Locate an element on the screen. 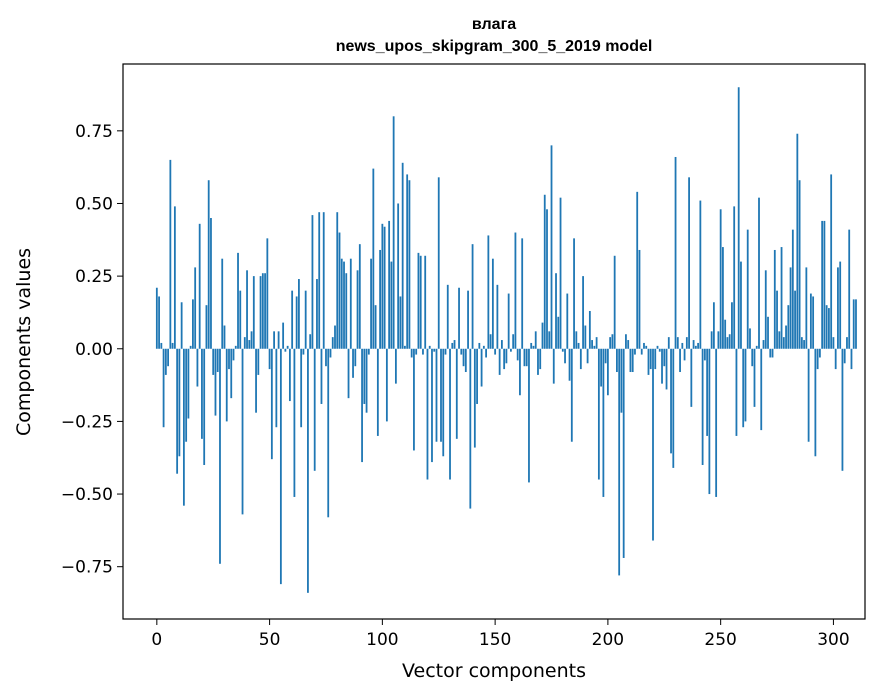  y-axis-label: Components values is located at coordinates (24, 342).